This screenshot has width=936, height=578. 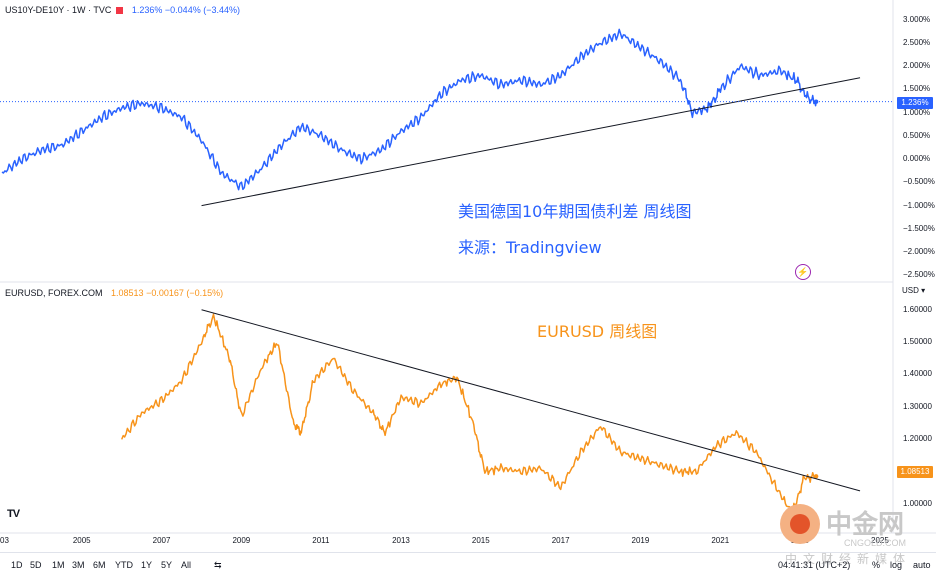 I want to click on timeframe-button-5y: 5Y, so click(x=167, y=565).